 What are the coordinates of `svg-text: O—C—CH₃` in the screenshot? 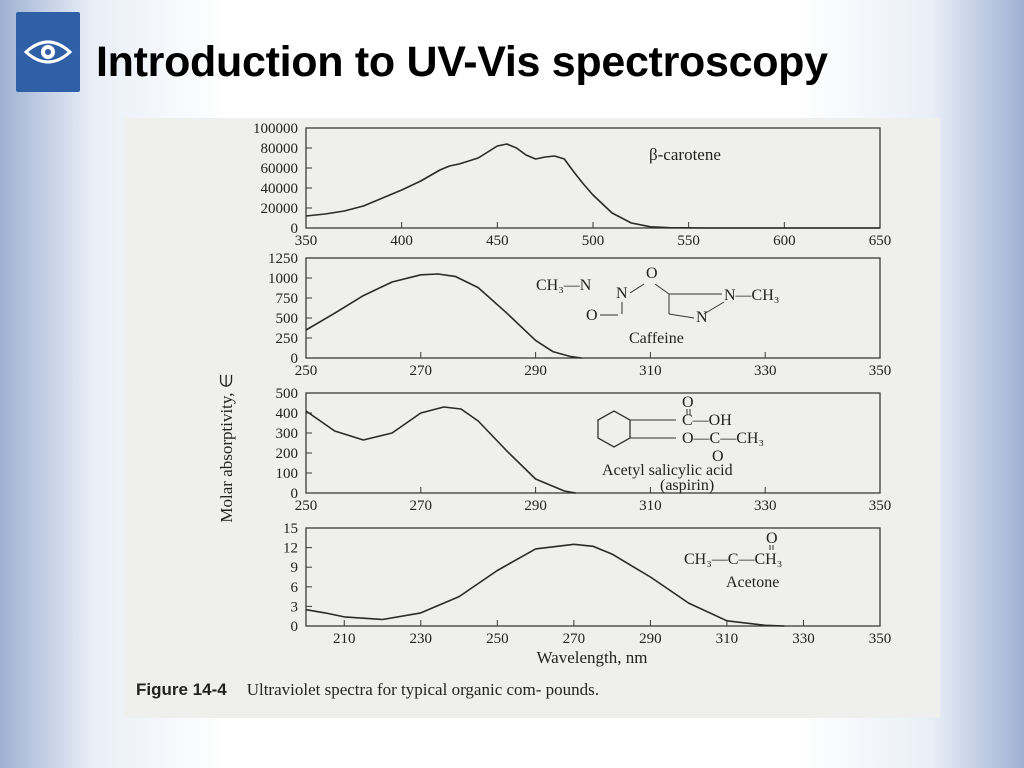 It's located at (723, 438).